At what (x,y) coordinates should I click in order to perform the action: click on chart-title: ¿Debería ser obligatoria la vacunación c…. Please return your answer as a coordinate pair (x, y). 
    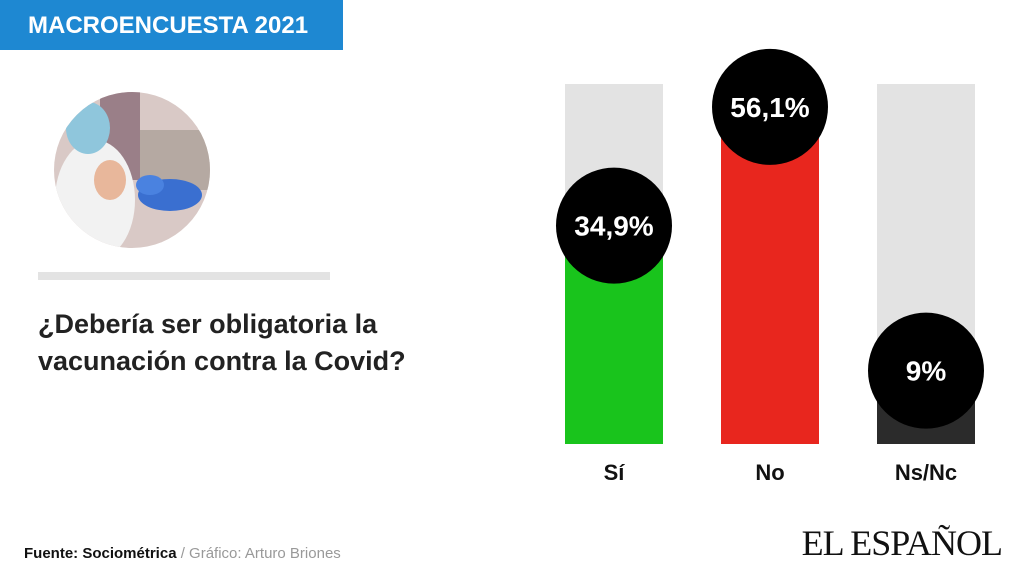
    Looking at the image, I should click on (222, 342).